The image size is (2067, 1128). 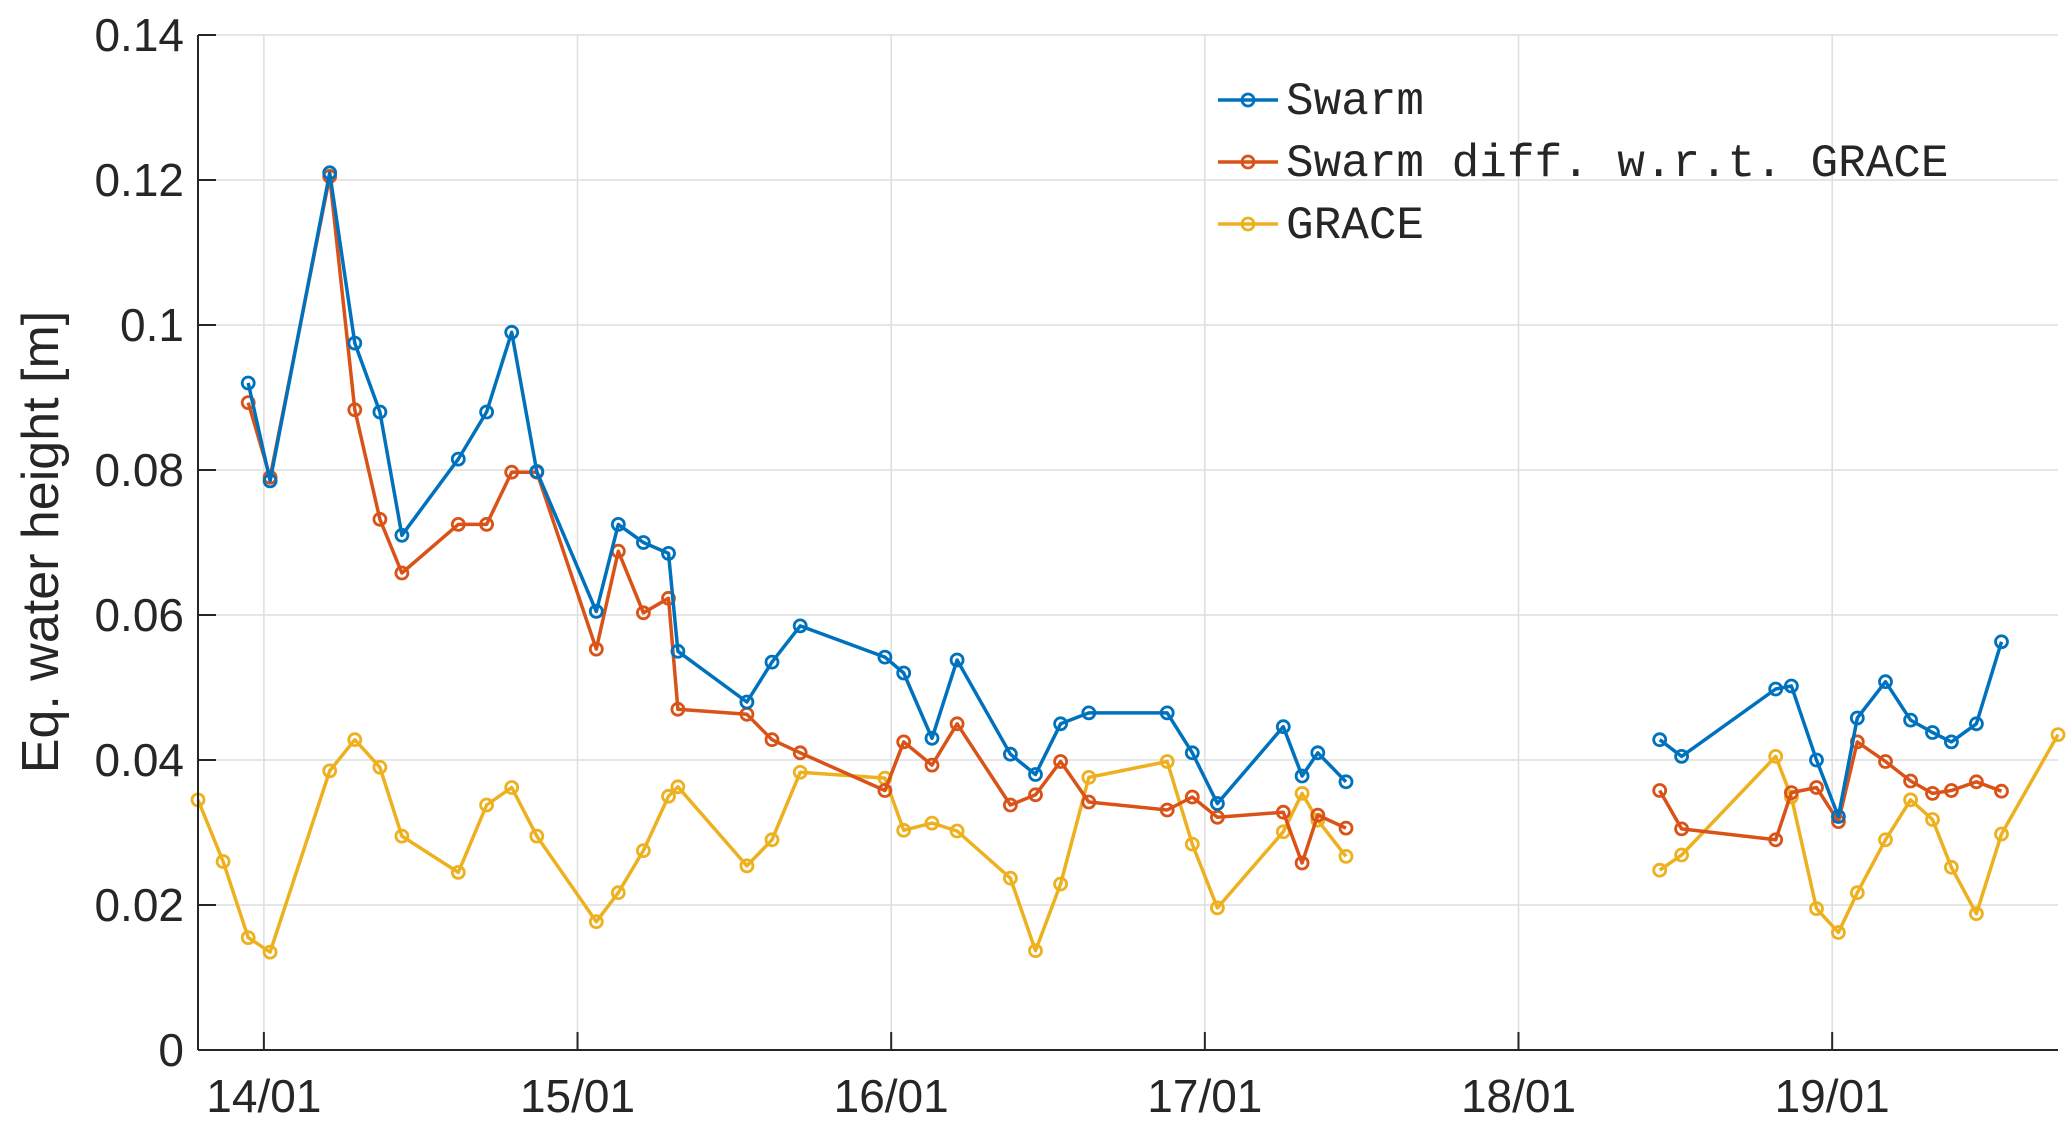 I want to click on legend-label-2: GRACE, so click(x=1355, y=226).